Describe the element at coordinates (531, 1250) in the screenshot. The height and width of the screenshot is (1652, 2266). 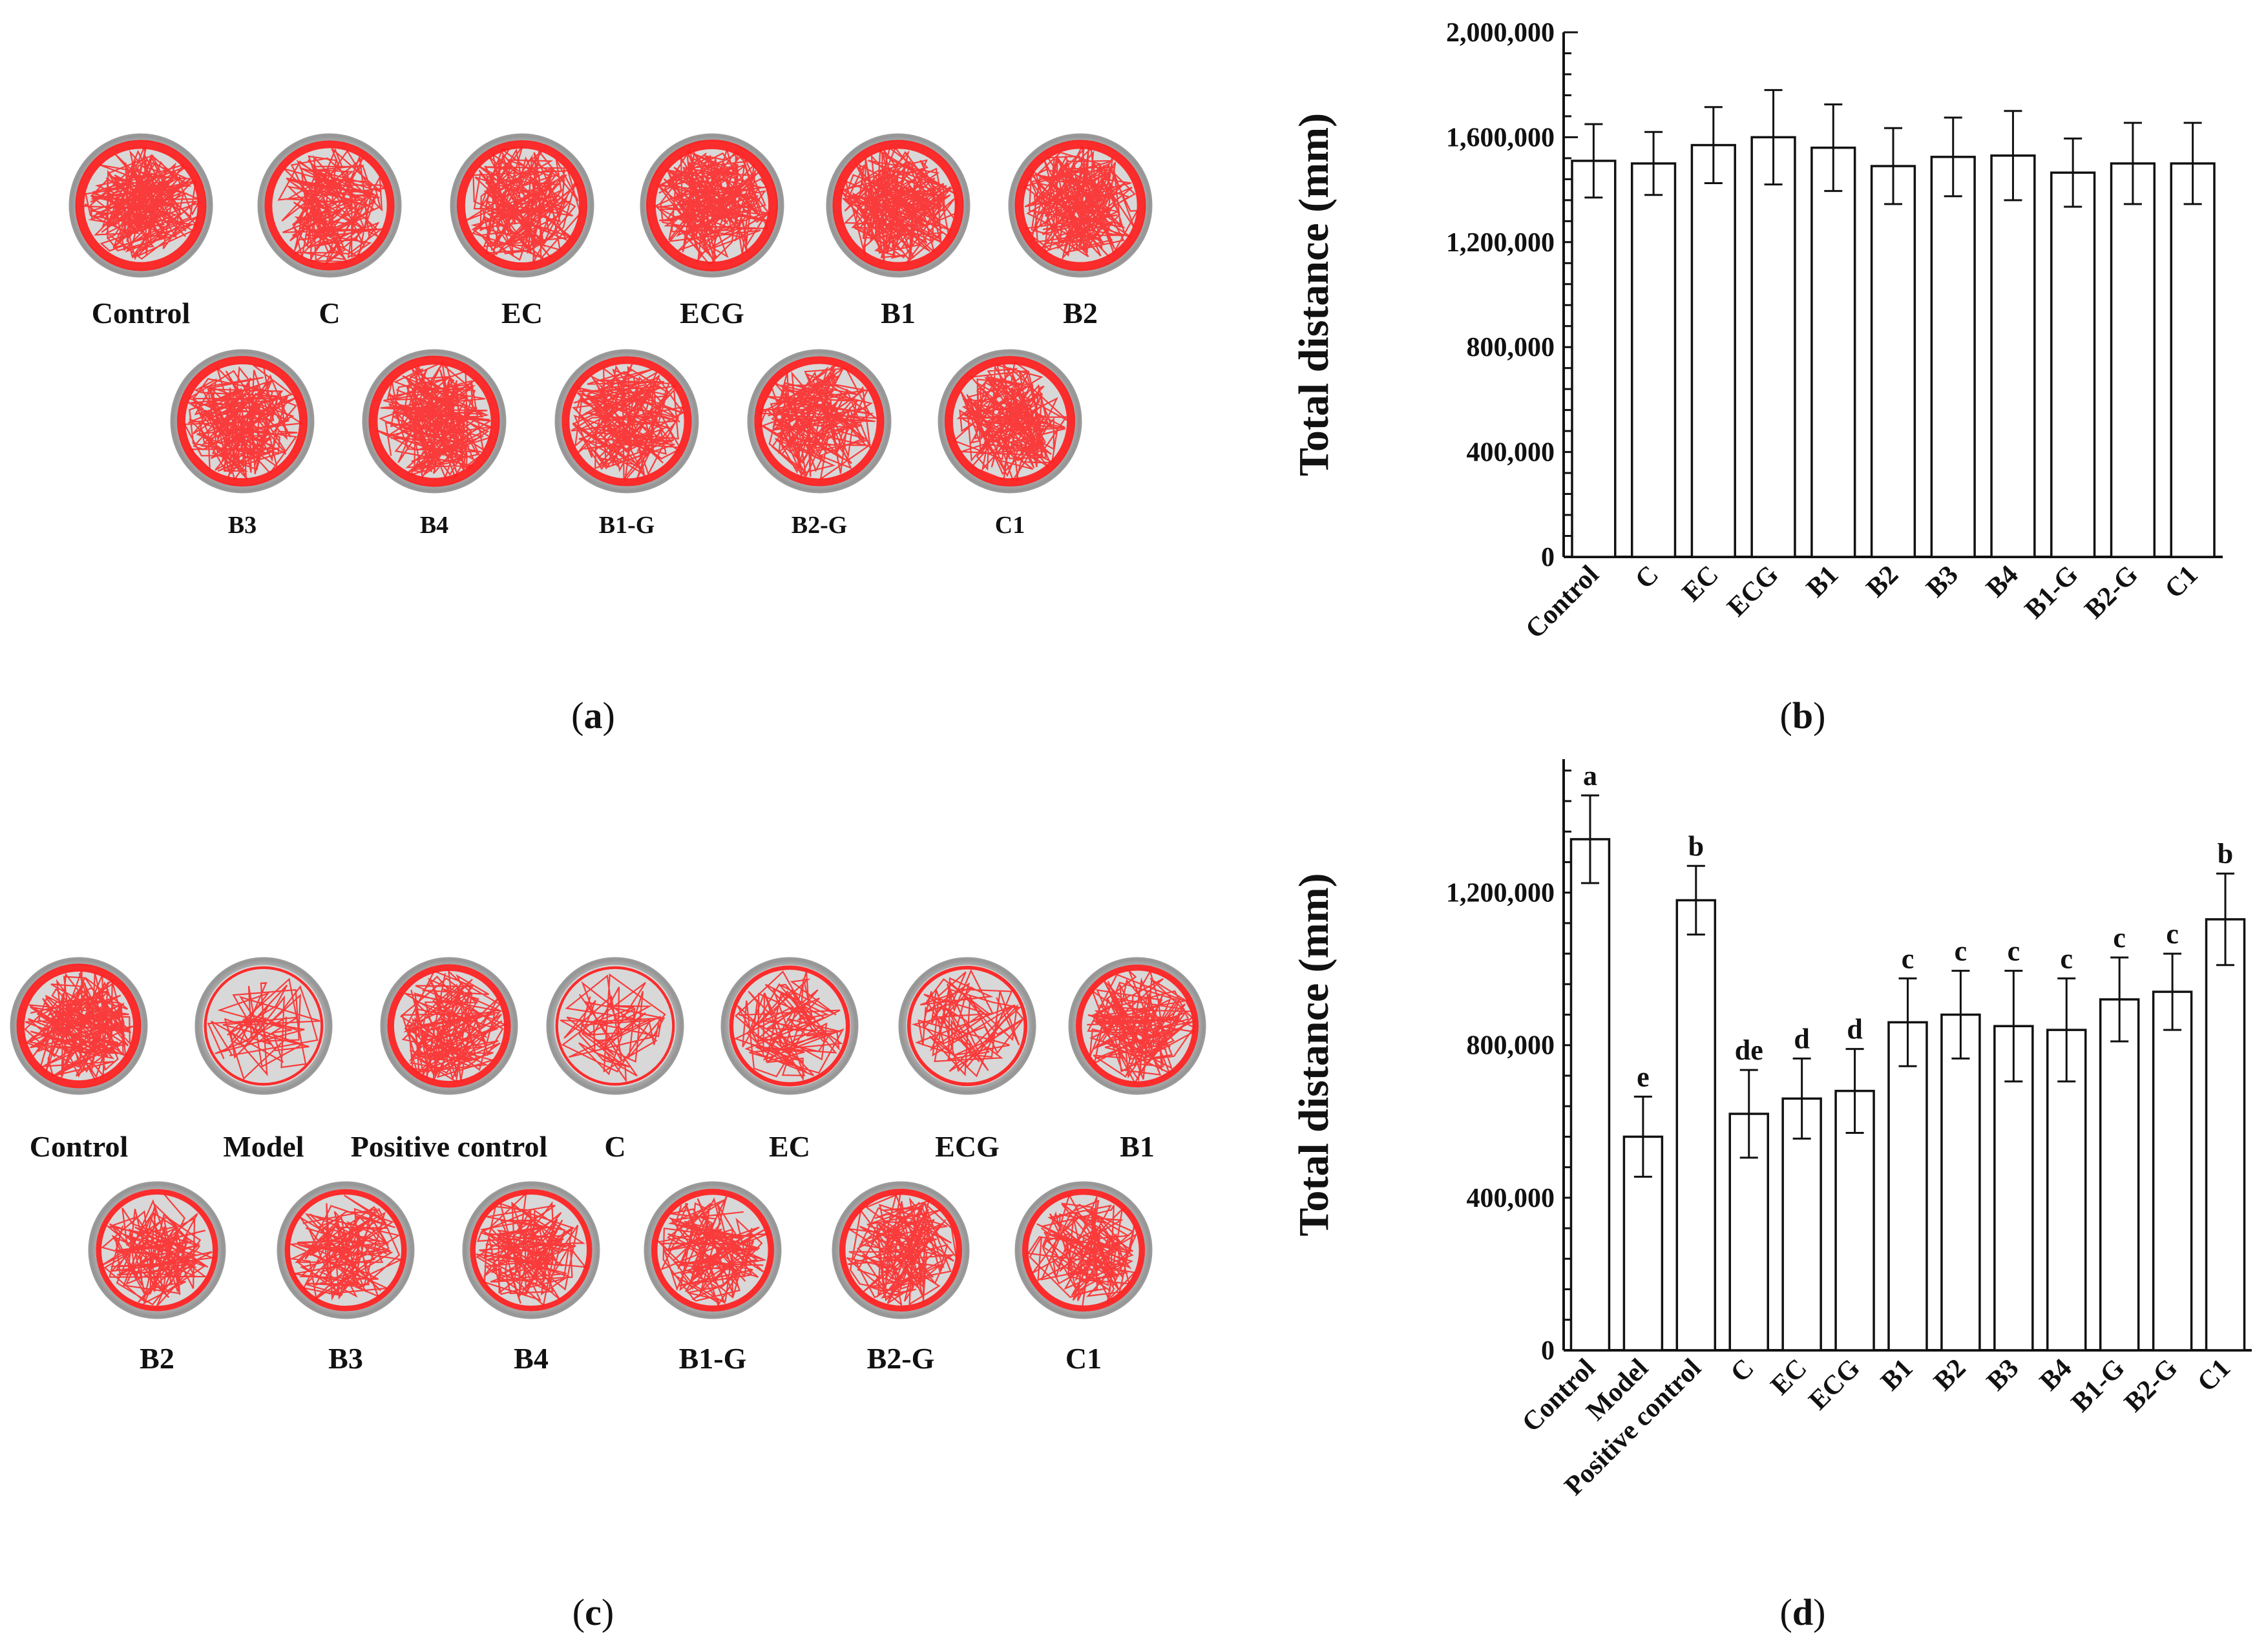
I see `arena-c-b4` at that location.